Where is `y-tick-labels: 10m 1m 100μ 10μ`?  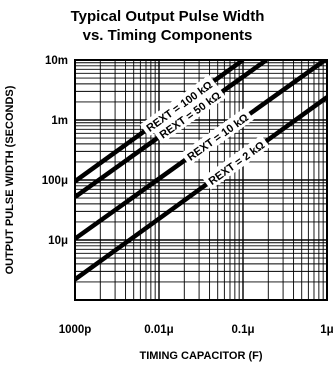
y-tick-labels: 10m 1m 100μ 10μ is located at coordinates (55, 151).